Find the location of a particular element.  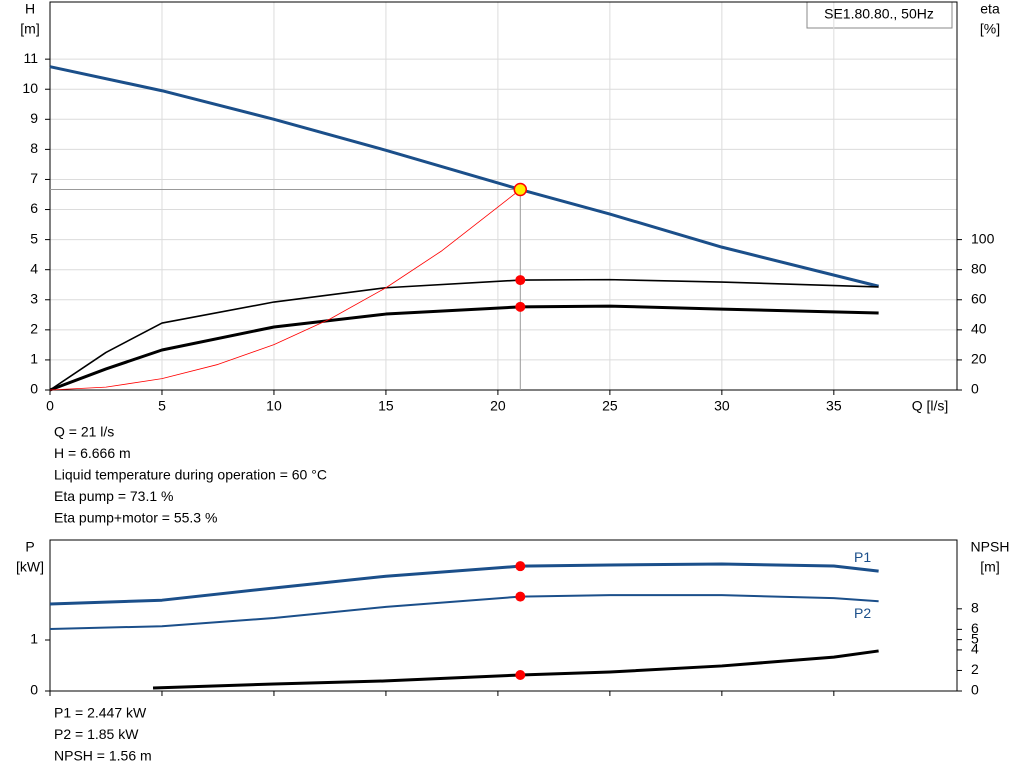

y2-tick-label: 5 is located at coordinates (975, 638).